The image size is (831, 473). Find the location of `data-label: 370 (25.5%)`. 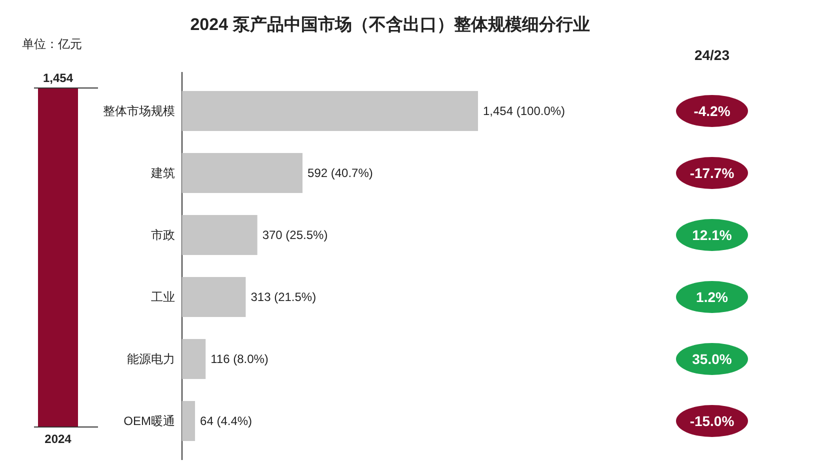

data-label: 370 (25.5%) is located at coordinates (295, 235).